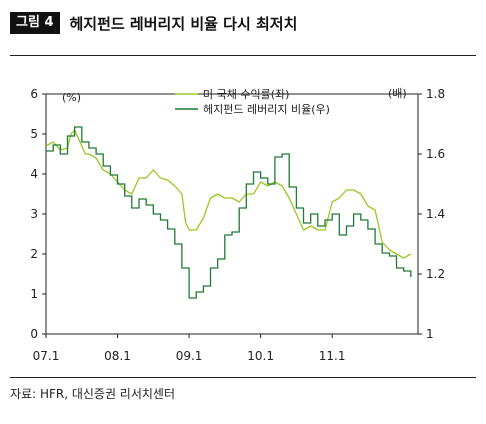 This screenshot has width=486, height=424. What do you see at coordinates (34, 174) in the screenshot?
I see `left-tick-label: 4` at bounding box center [34, 174].